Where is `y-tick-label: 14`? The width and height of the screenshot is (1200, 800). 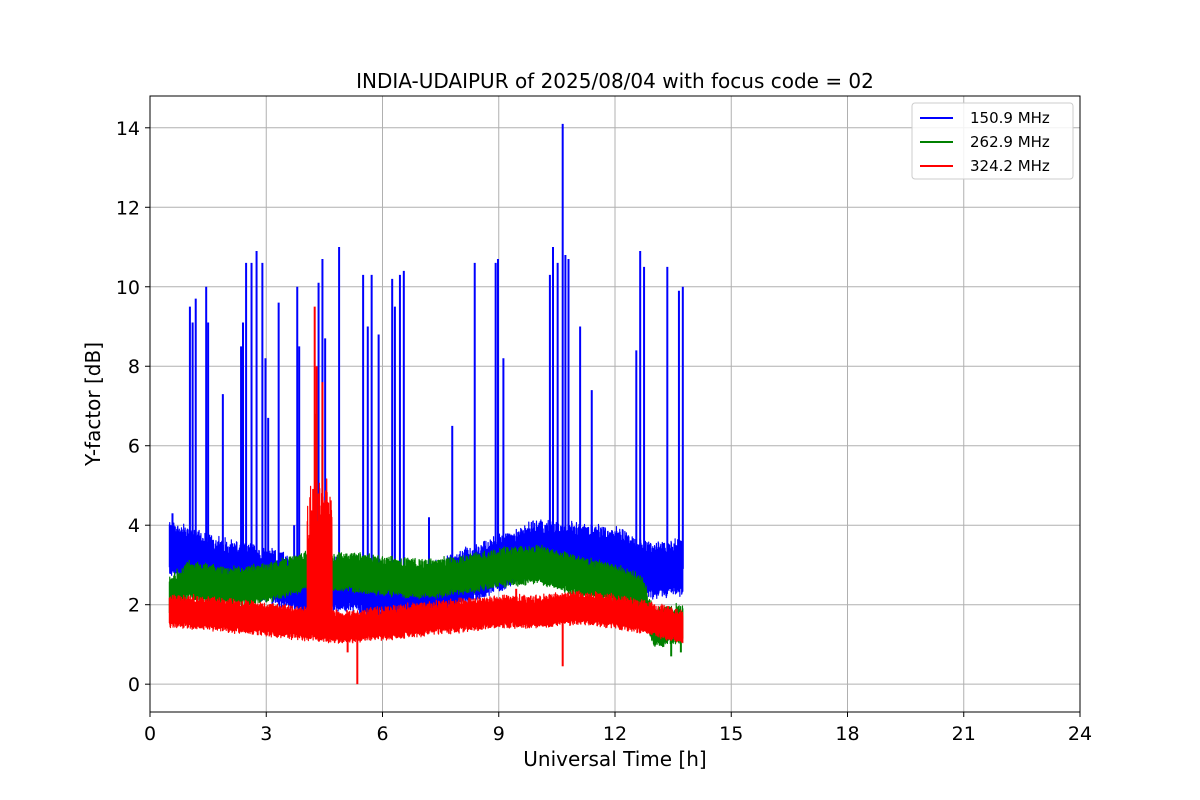 y-tick-label: 14 is located at coordinates (128, 129).